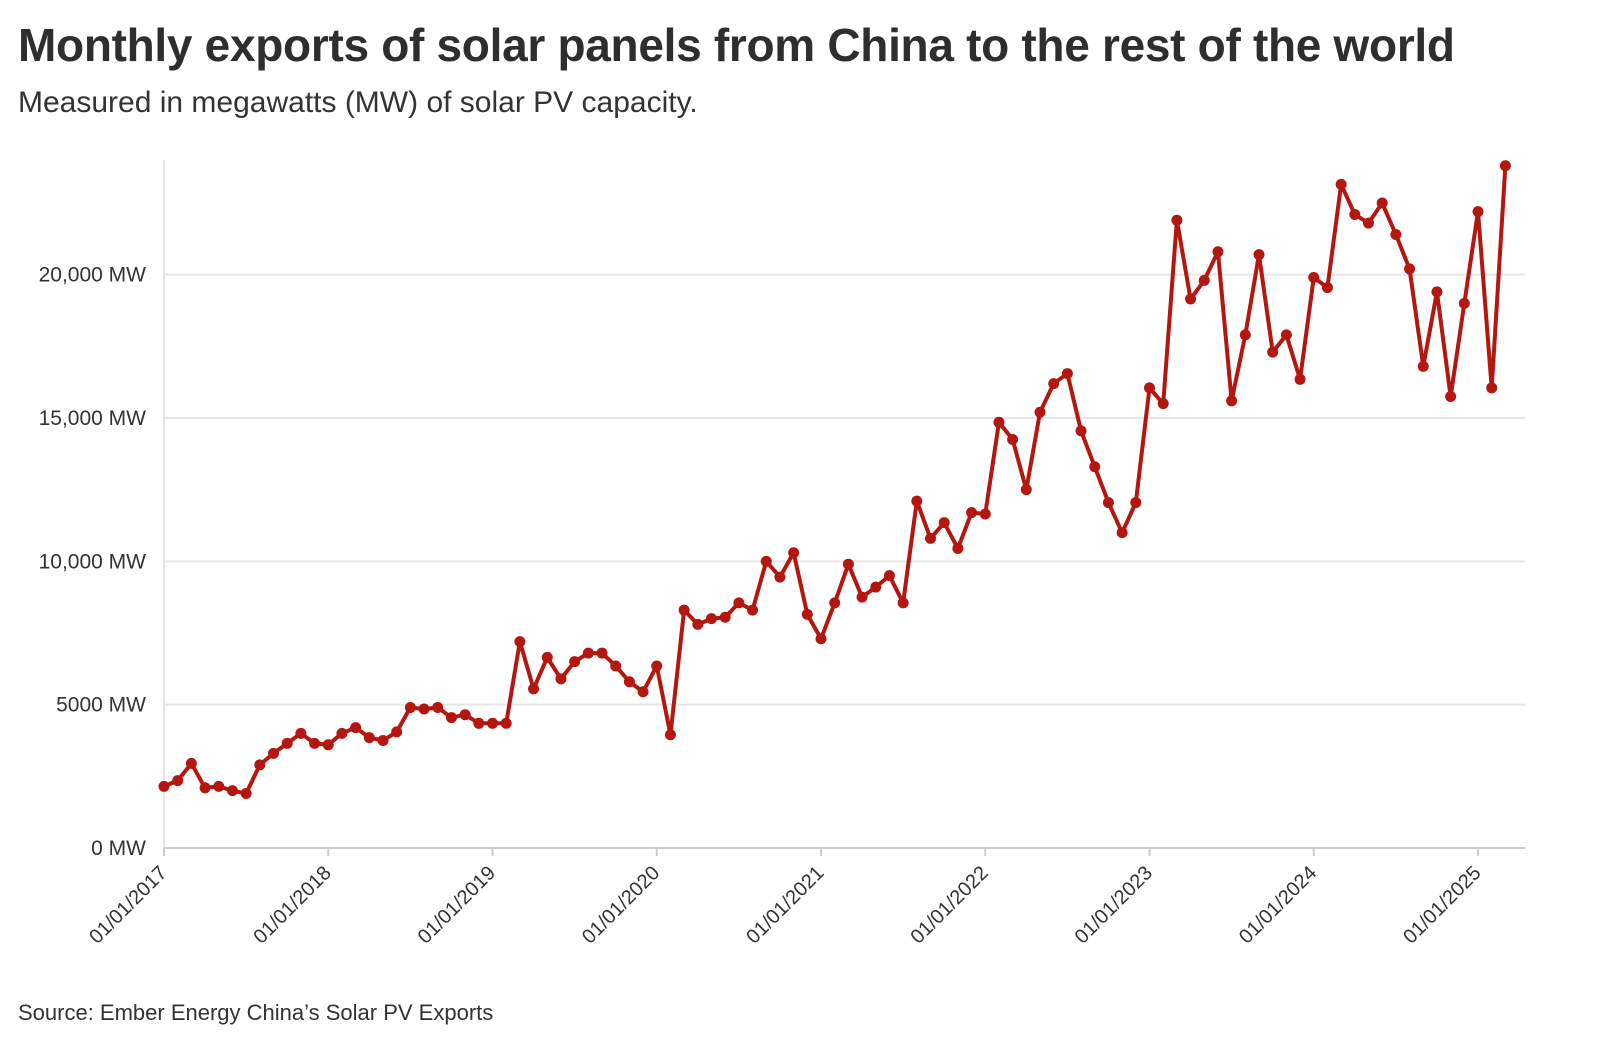 Image resolution: width=1600 pixels, height=1064 pixels. I want to click on x-tick-label: 01/01/2024, so click(1278, 905).